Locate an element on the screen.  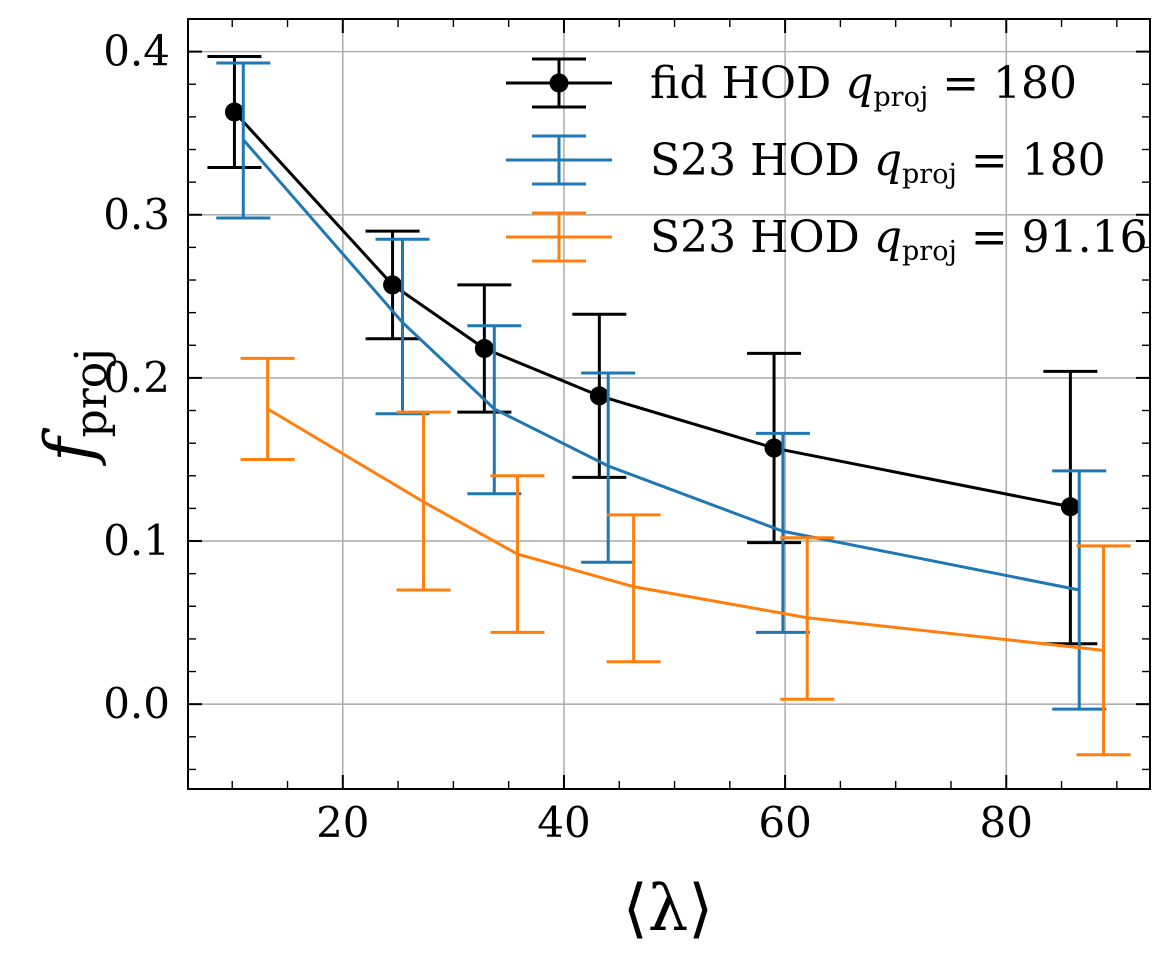
y-axis-label: fproj is located at coordinates (74, 407).